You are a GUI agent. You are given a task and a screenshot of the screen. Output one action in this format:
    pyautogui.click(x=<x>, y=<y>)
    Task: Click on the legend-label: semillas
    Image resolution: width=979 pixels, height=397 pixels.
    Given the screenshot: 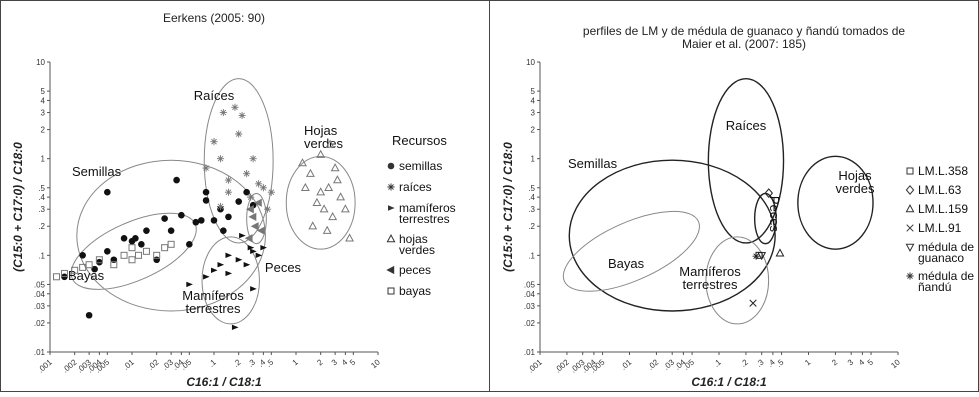 What is the action you would take?
    pyautogui.click(x=420, y=166)
    